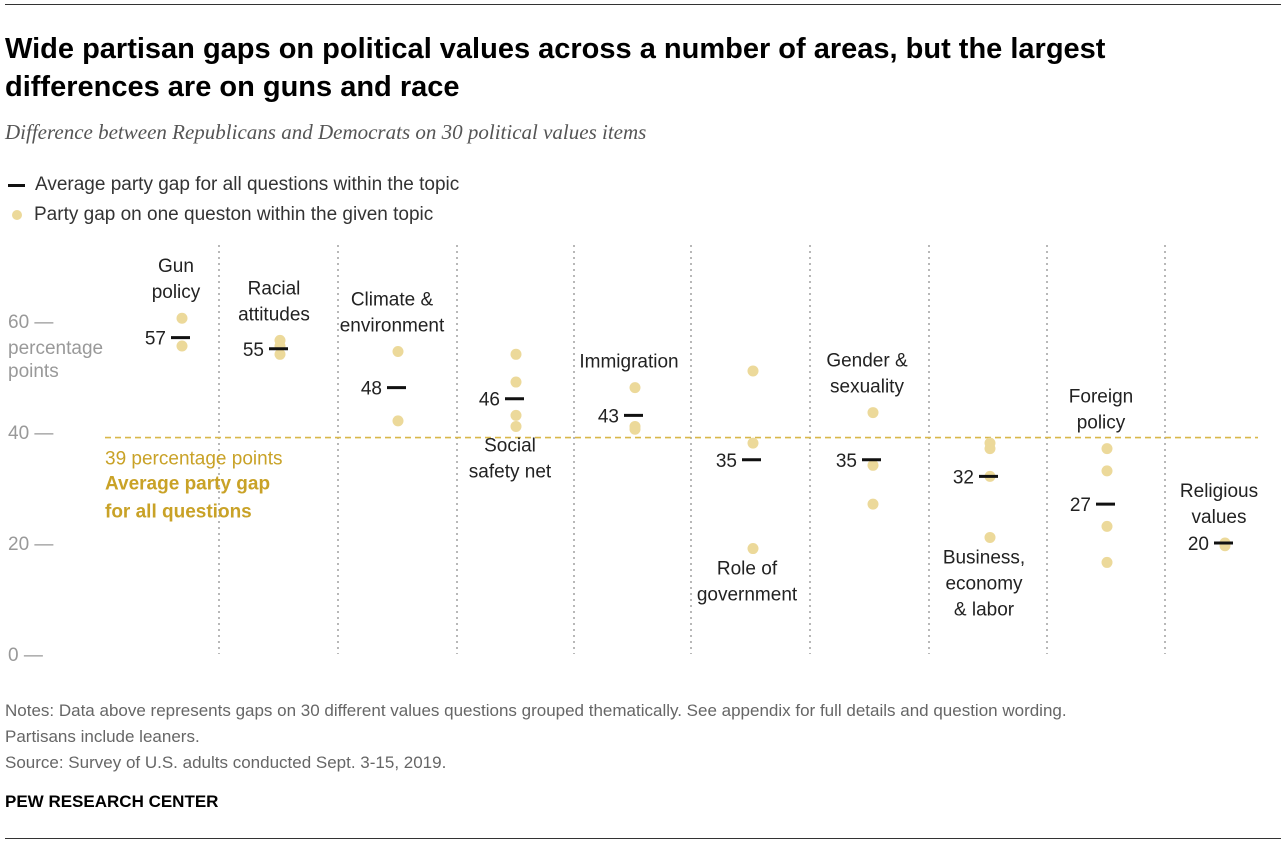 This screenshot has width=1286, height=846. Describe the element at coordinates (867, 387) in the screenshot. I see `category-label: sexuality` at that location.